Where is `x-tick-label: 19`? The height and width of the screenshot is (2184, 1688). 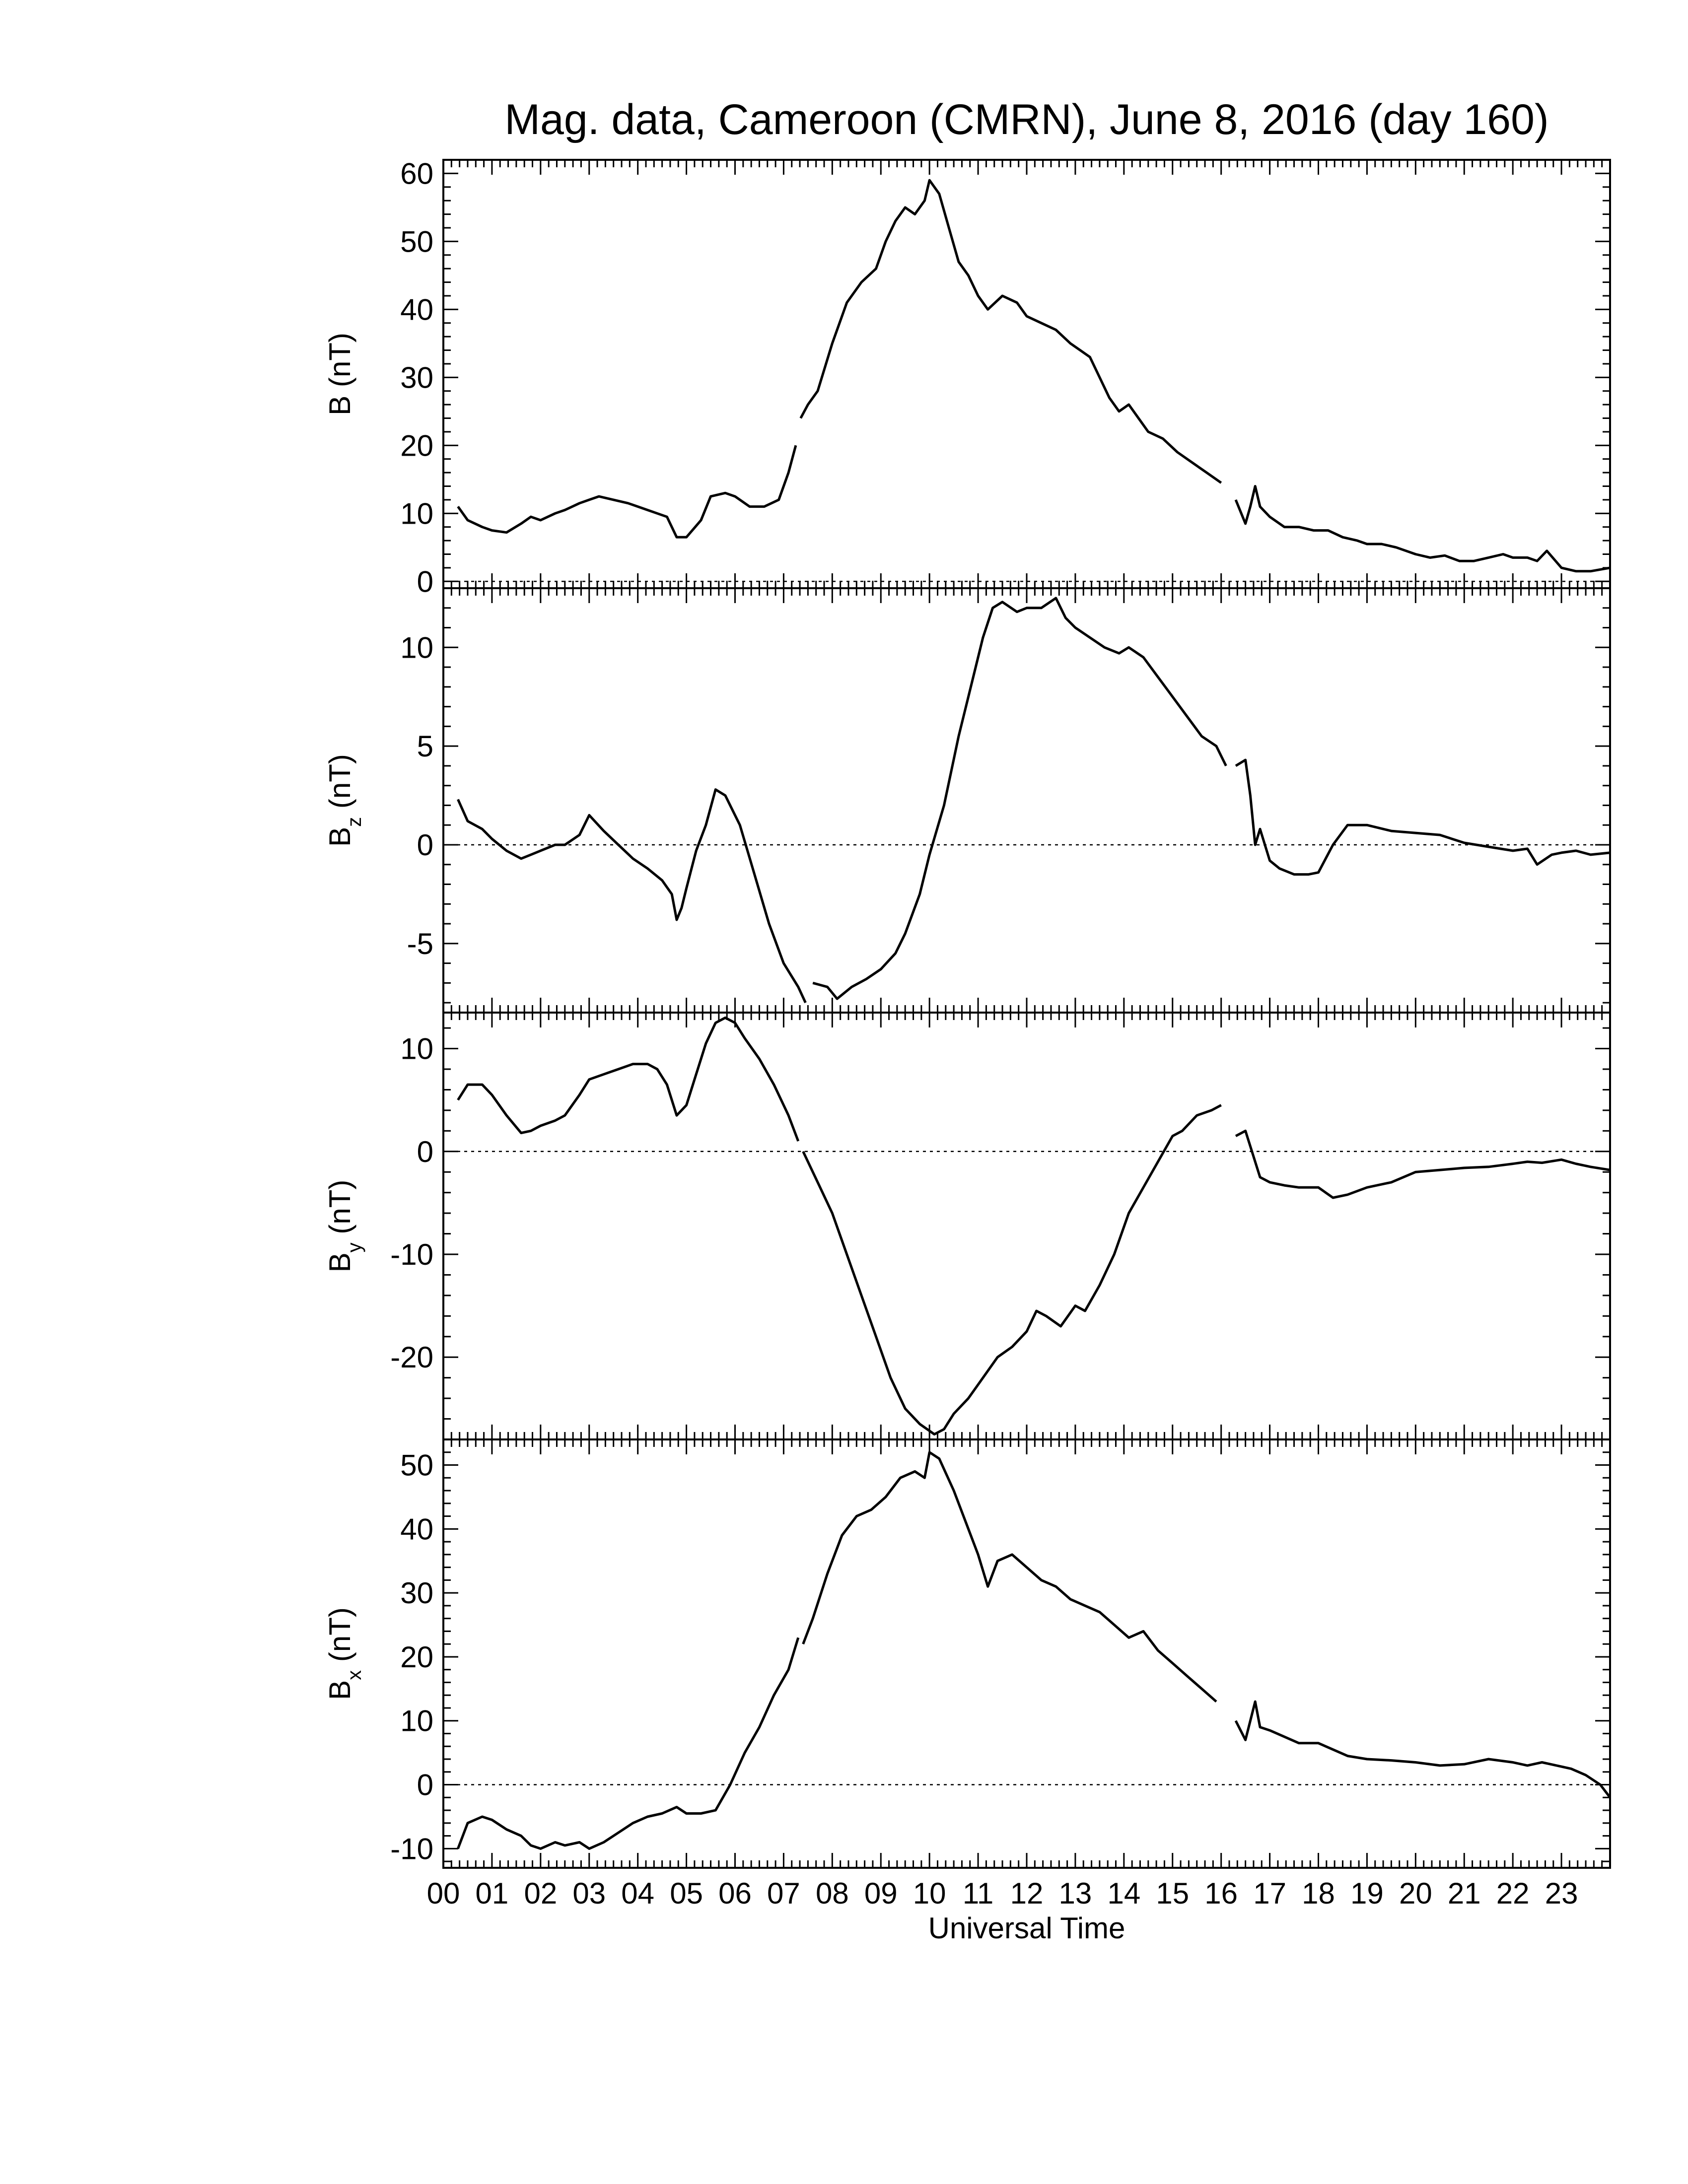
x-tick-label: 19 is located at coordinates (1367, 1893).